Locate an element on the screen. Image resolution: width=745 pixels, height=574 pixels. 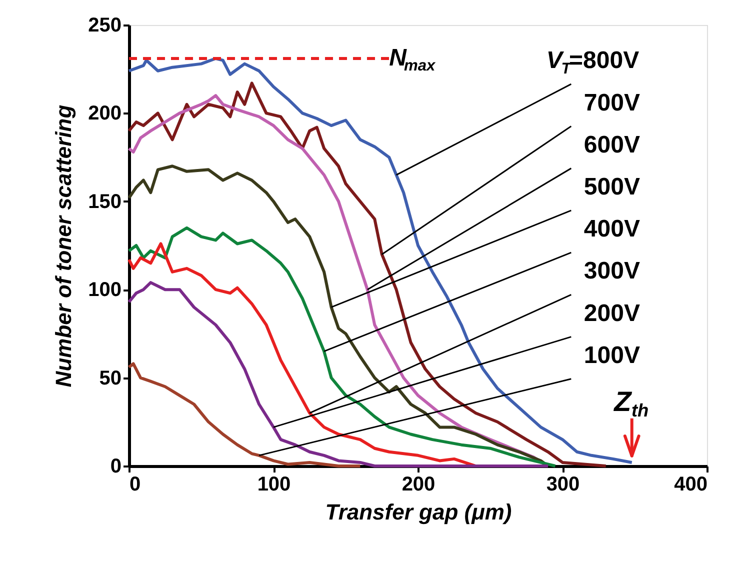
line-series is located at coordinates (245, 415).